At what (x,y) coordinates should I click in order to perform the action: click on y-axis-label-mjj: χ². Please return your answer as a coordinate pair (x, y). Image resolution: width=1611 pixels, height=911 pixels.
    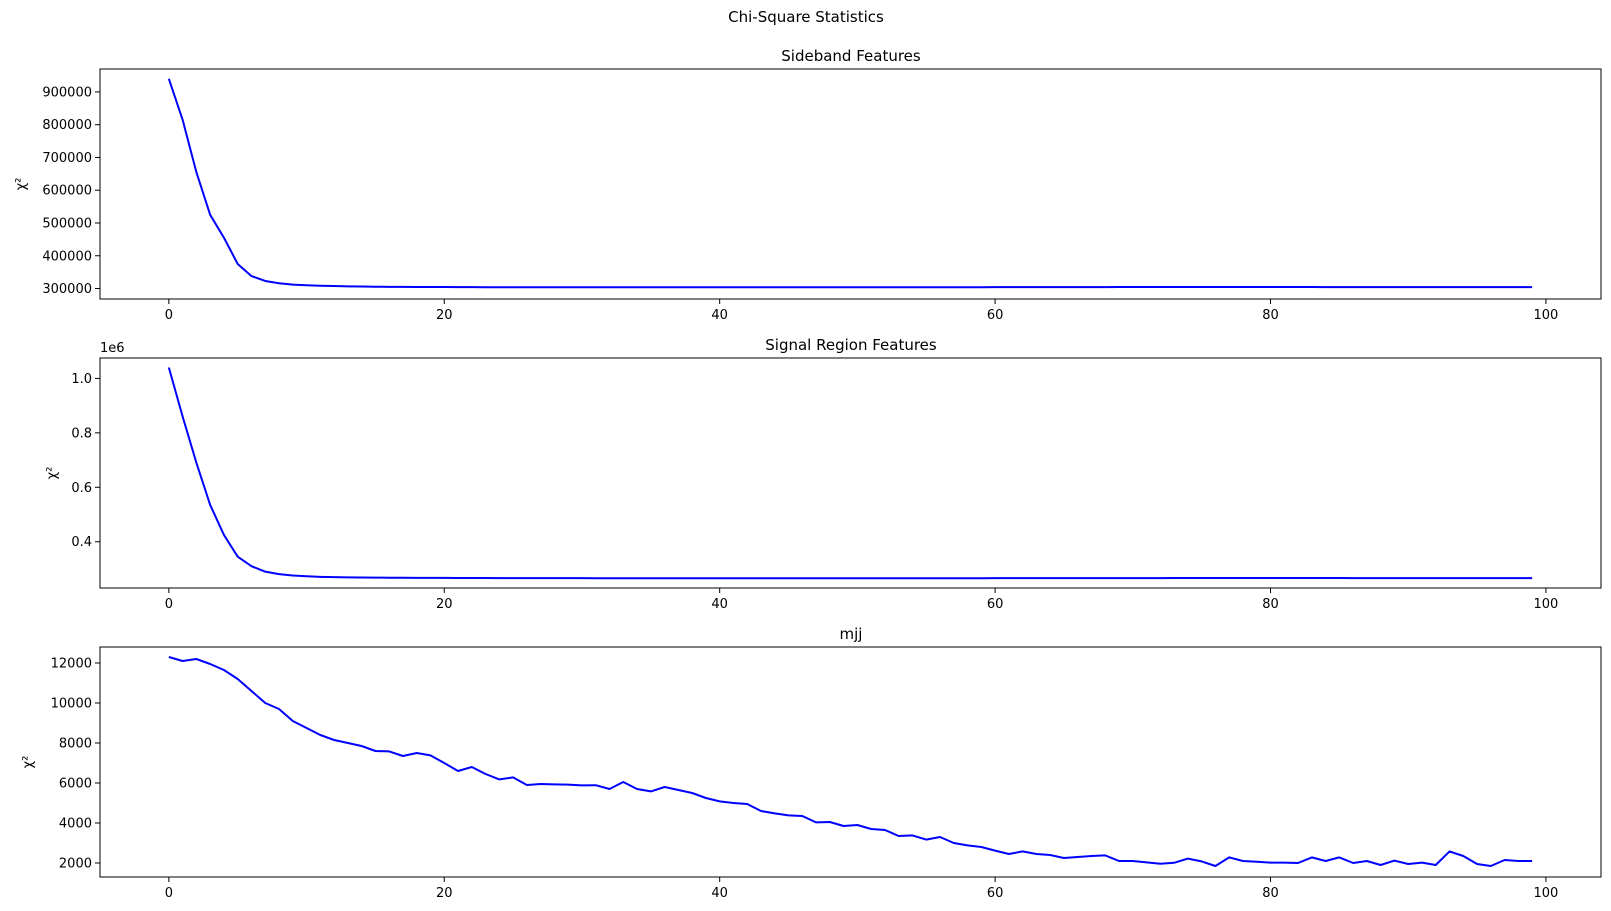
    Looking at the image, I should click on (28, 762).